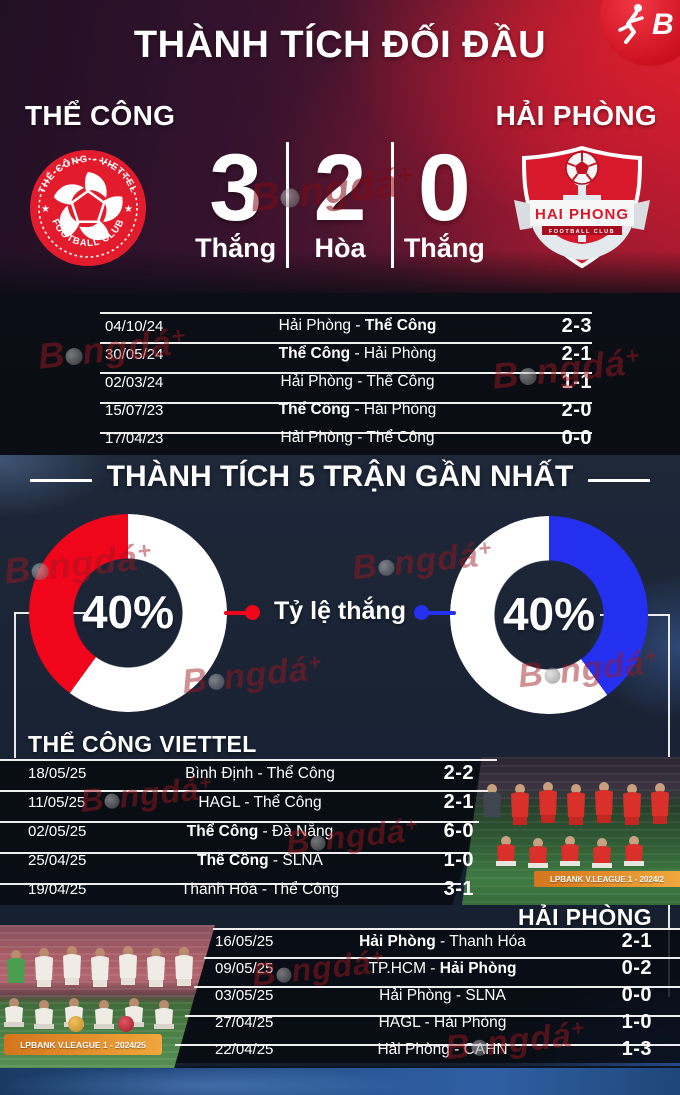 This screenshot has height=1095, width=680. What do you see at coordinates (442, 1022) in the screenshot?
I see `fixture: HAGL - Hải Phòng` at bounding box center [442, 1022].